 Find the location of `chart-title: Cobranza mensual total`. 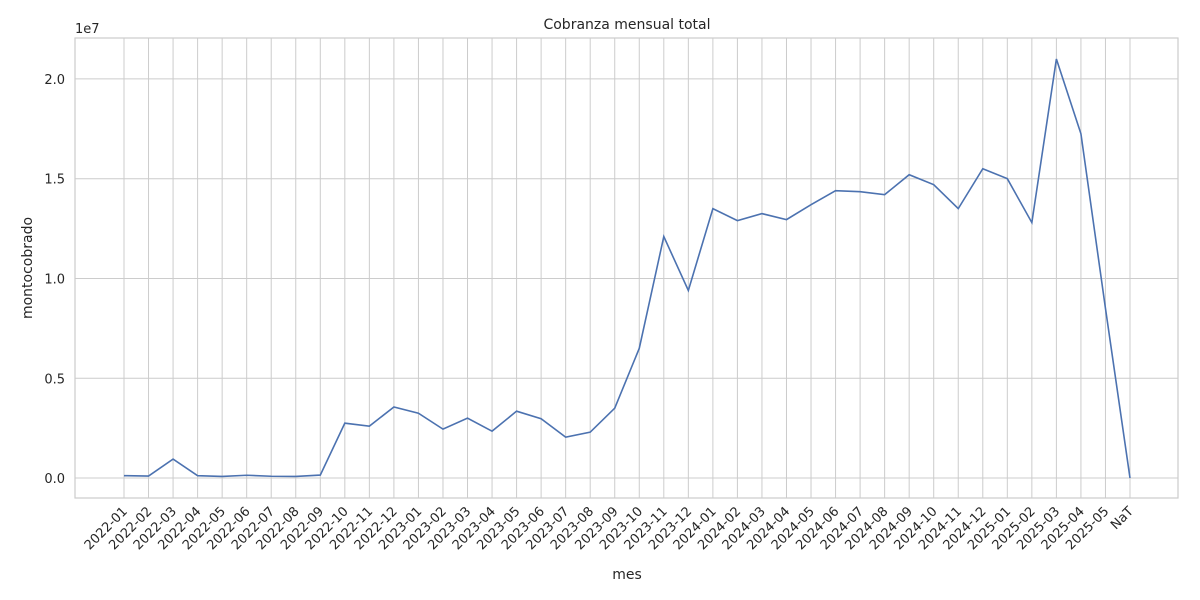

chart-title: Cobranza mensual total is located at coordinates (626, 25).